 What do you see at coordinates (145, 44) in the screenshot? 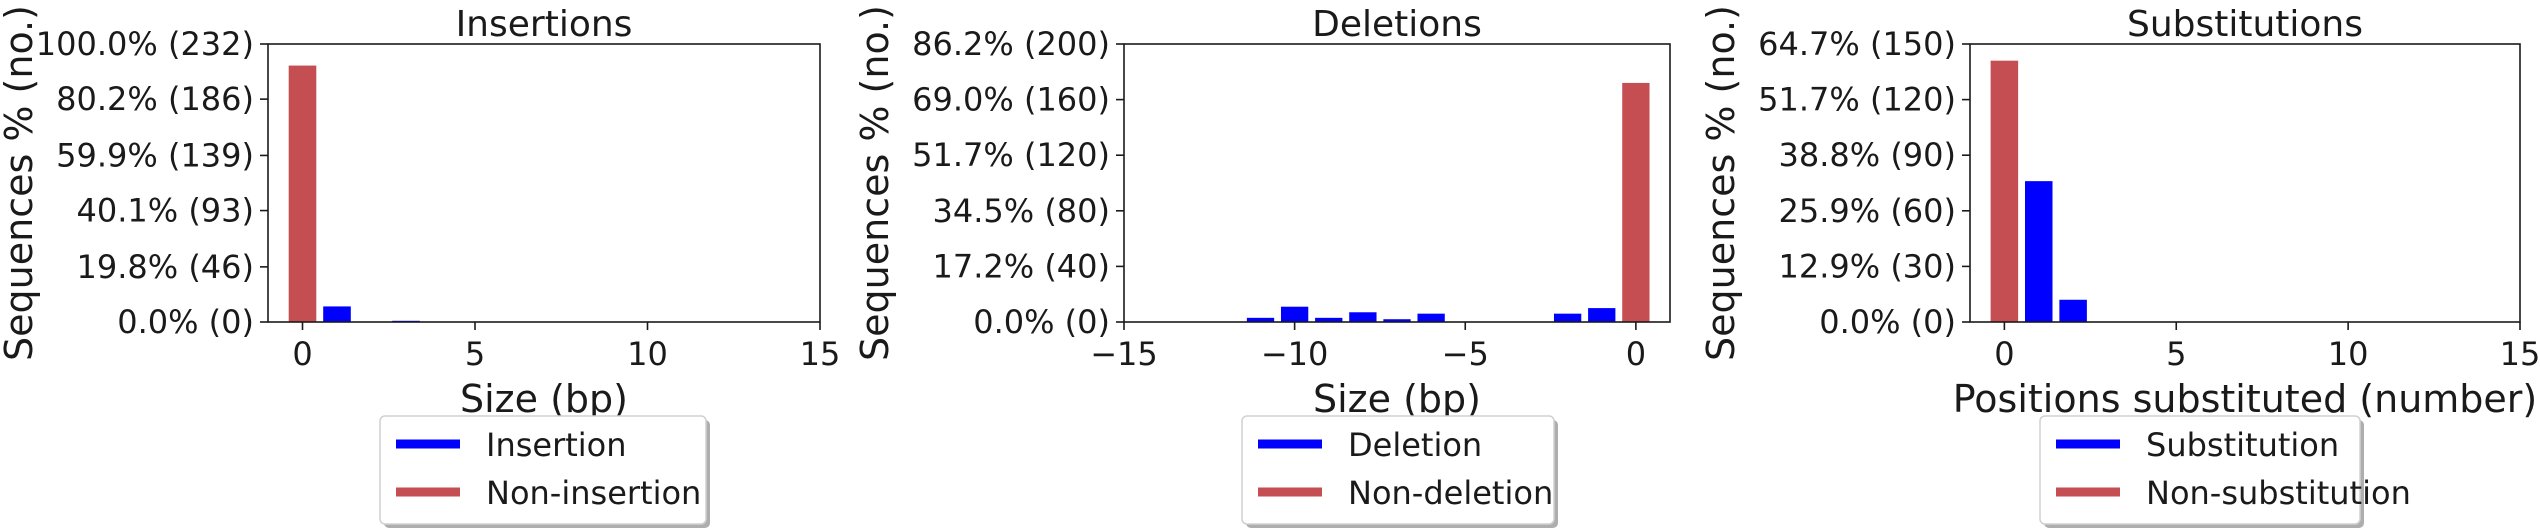
I see `y-tick-label: 100.0% (232)` at bounding box center [145, 44].